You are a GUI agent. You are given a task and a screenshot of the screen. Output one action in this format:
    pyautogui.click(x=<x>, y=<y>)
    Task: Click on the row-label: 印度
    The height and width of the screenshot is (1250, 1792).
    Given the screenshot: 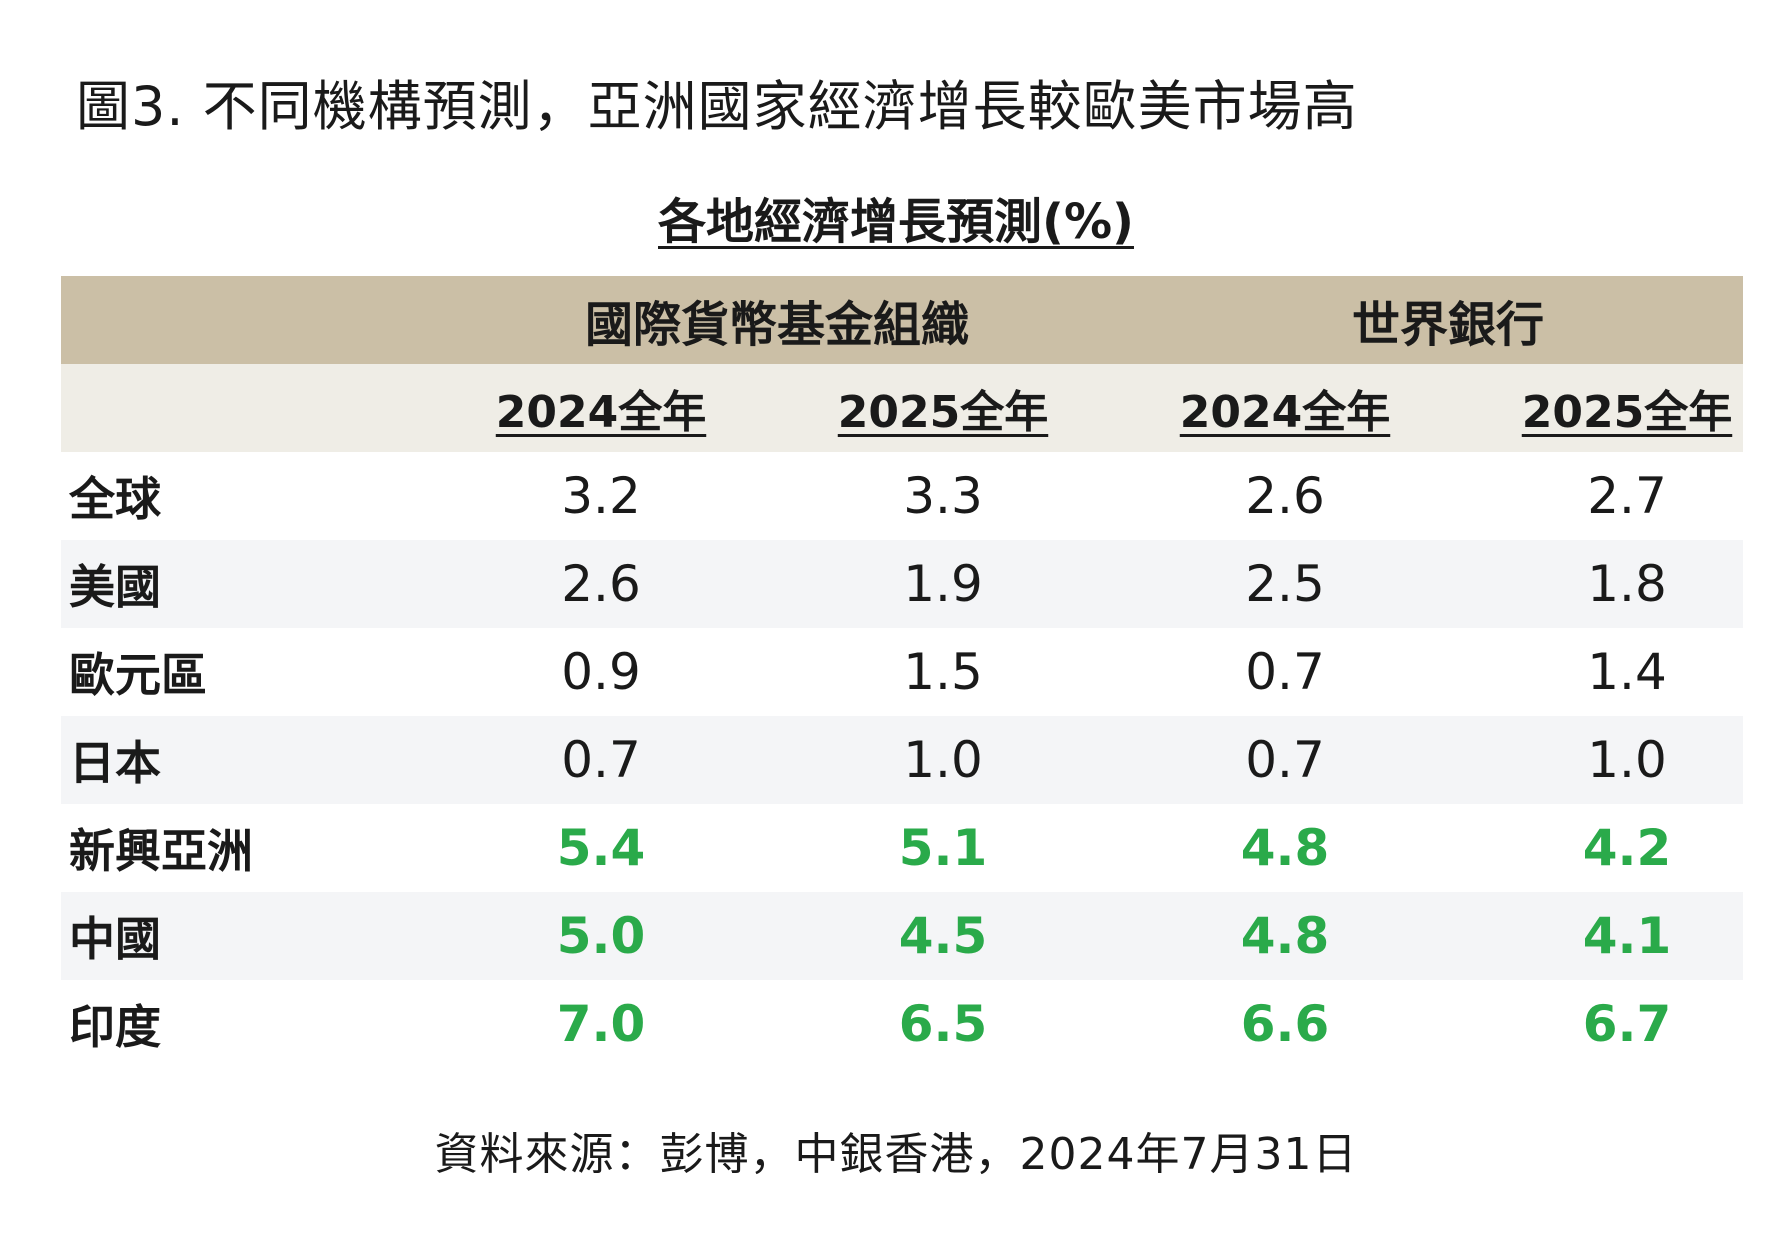 What is the action you would take?
    pyautogui.click(x=115, y=1027)
    